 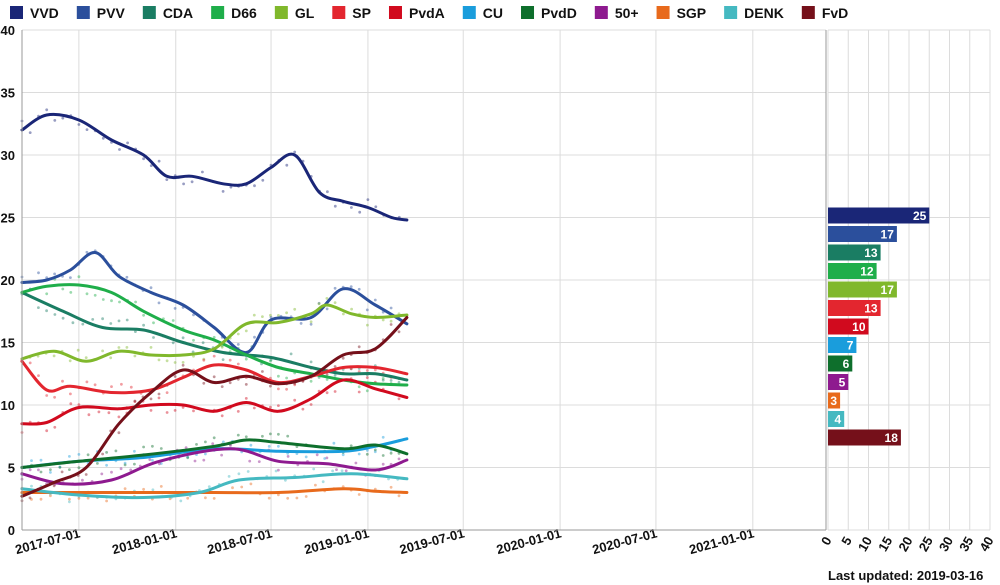 What do you see at coordinates (826, 541) in the screenshot?
I see `bar-x-tick-label: 0` at bounding box center [826, 541].